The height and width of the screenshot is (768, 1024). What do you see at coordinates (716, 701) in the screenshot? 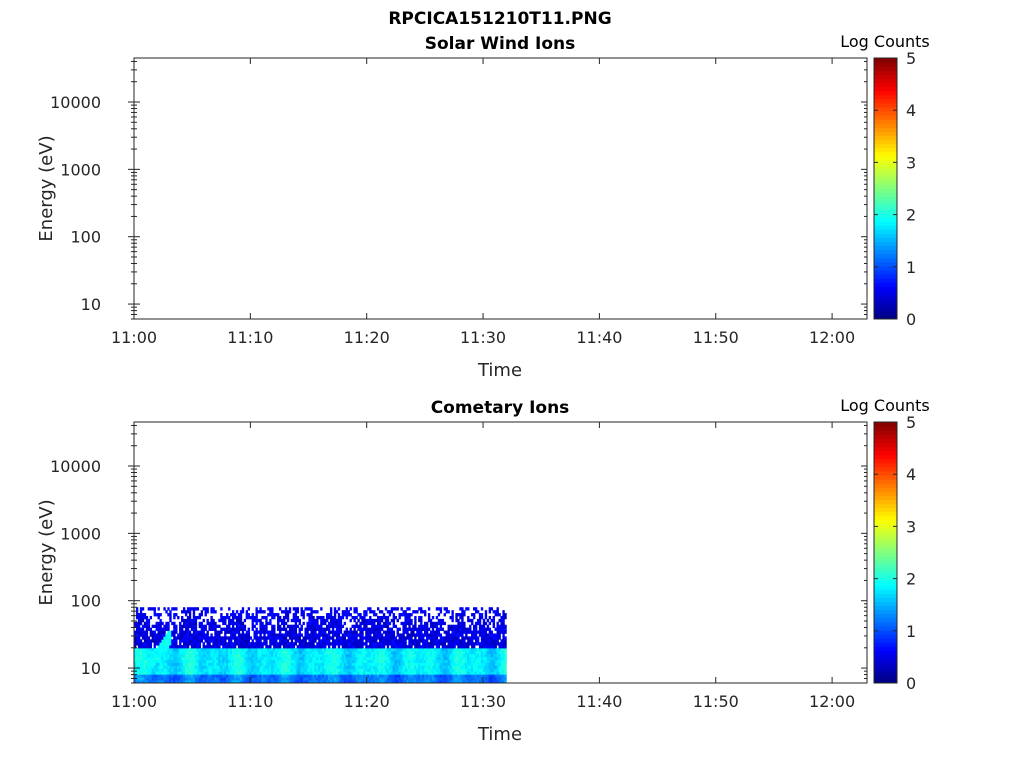
I see `x-tick-label: 11:50` at bounding box center [716, 701].